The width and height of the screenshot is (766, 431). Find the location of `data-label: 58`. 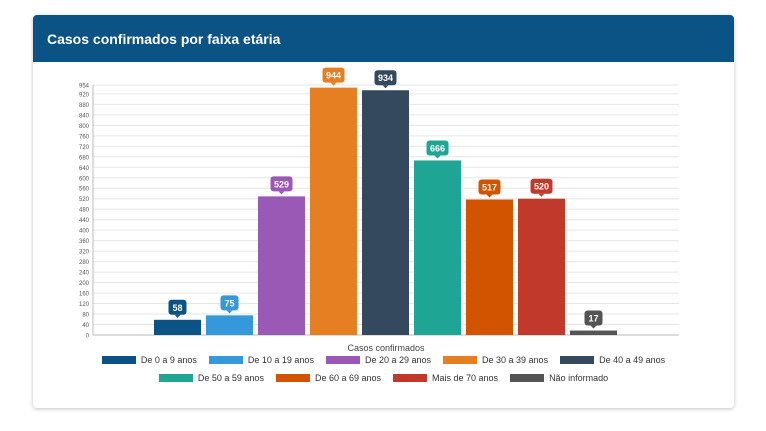

data-label: 58 is located at coordinates (177, 308).